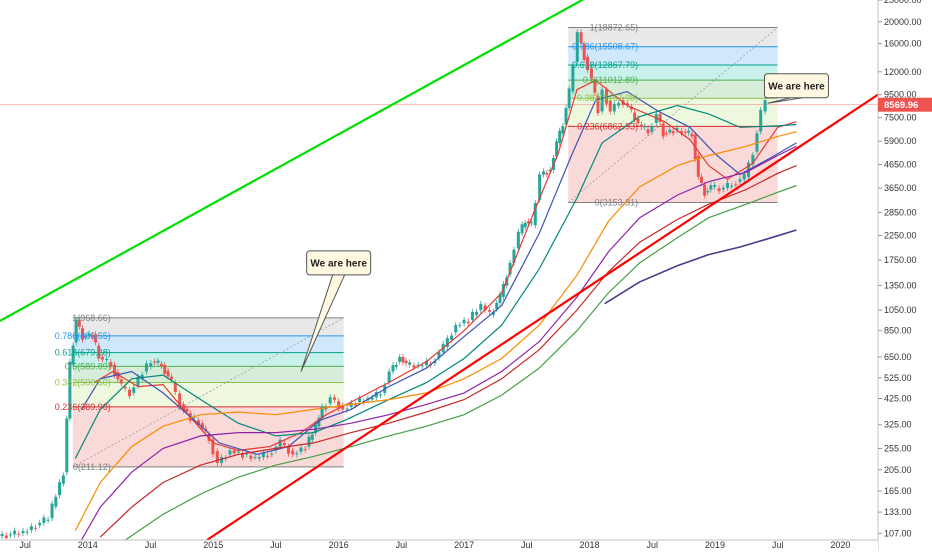 The height and width of the screenshot is (555, 932). What do you see at coordinates (607, 126) in the screenshot?
I see `fib-level-label-b-5: 0.236(6862.93)` at bounding box center [607, 126].